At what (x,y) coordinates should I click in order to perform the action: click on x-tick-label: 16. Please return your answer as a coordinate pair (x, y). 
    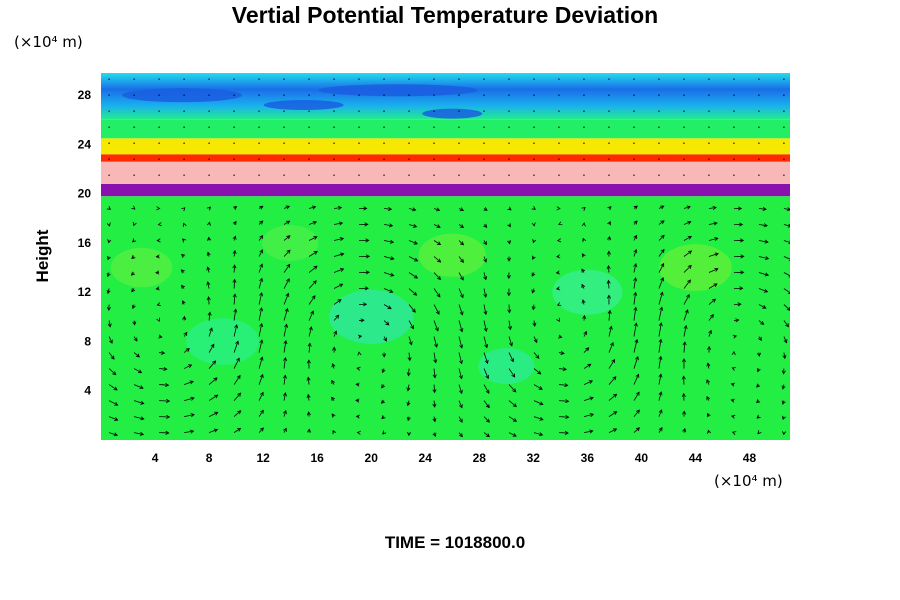
    Looking at the image, I should click on (317, 458).